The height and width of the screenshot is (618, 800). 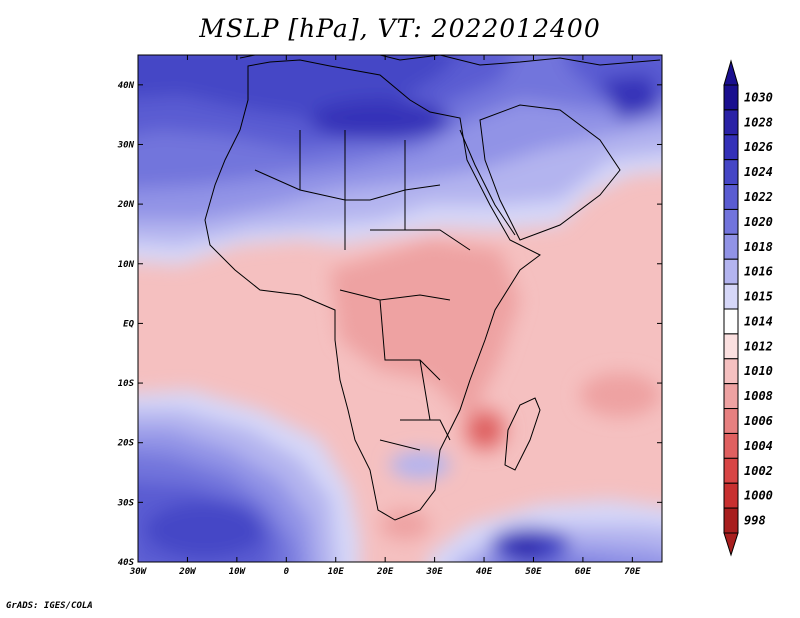 I want to click on colorbar-label: 1010, so click(x=758, y=371).